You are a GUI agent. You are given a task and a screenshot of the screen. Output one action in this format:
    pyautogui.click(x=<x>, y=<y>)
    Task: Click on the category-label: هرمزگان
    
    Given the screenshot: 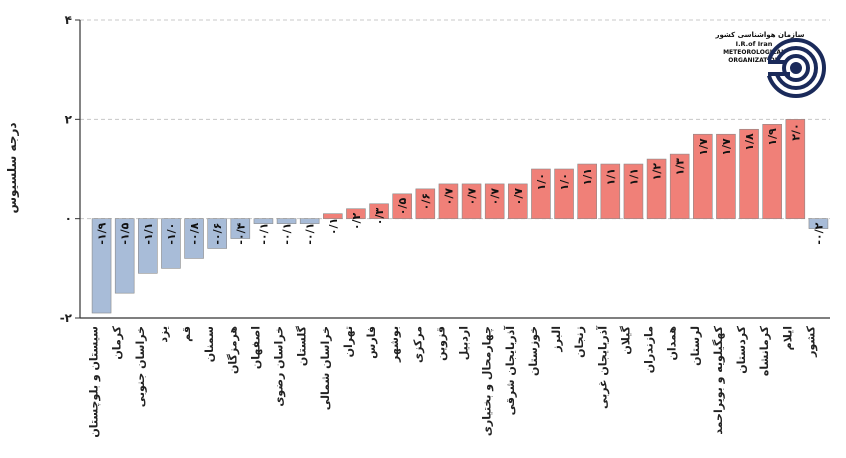 What is the action you would take?
    pyautogui.click(x=232, y=350)
    